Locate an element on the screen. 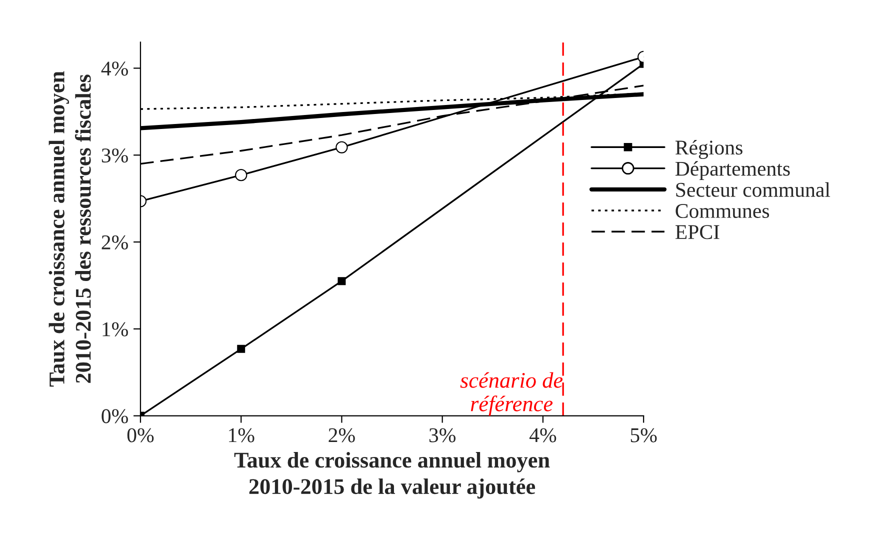 The width and height of the screenshot is (878, 540). legend-label: Régions is located at coordinates (708, 149).